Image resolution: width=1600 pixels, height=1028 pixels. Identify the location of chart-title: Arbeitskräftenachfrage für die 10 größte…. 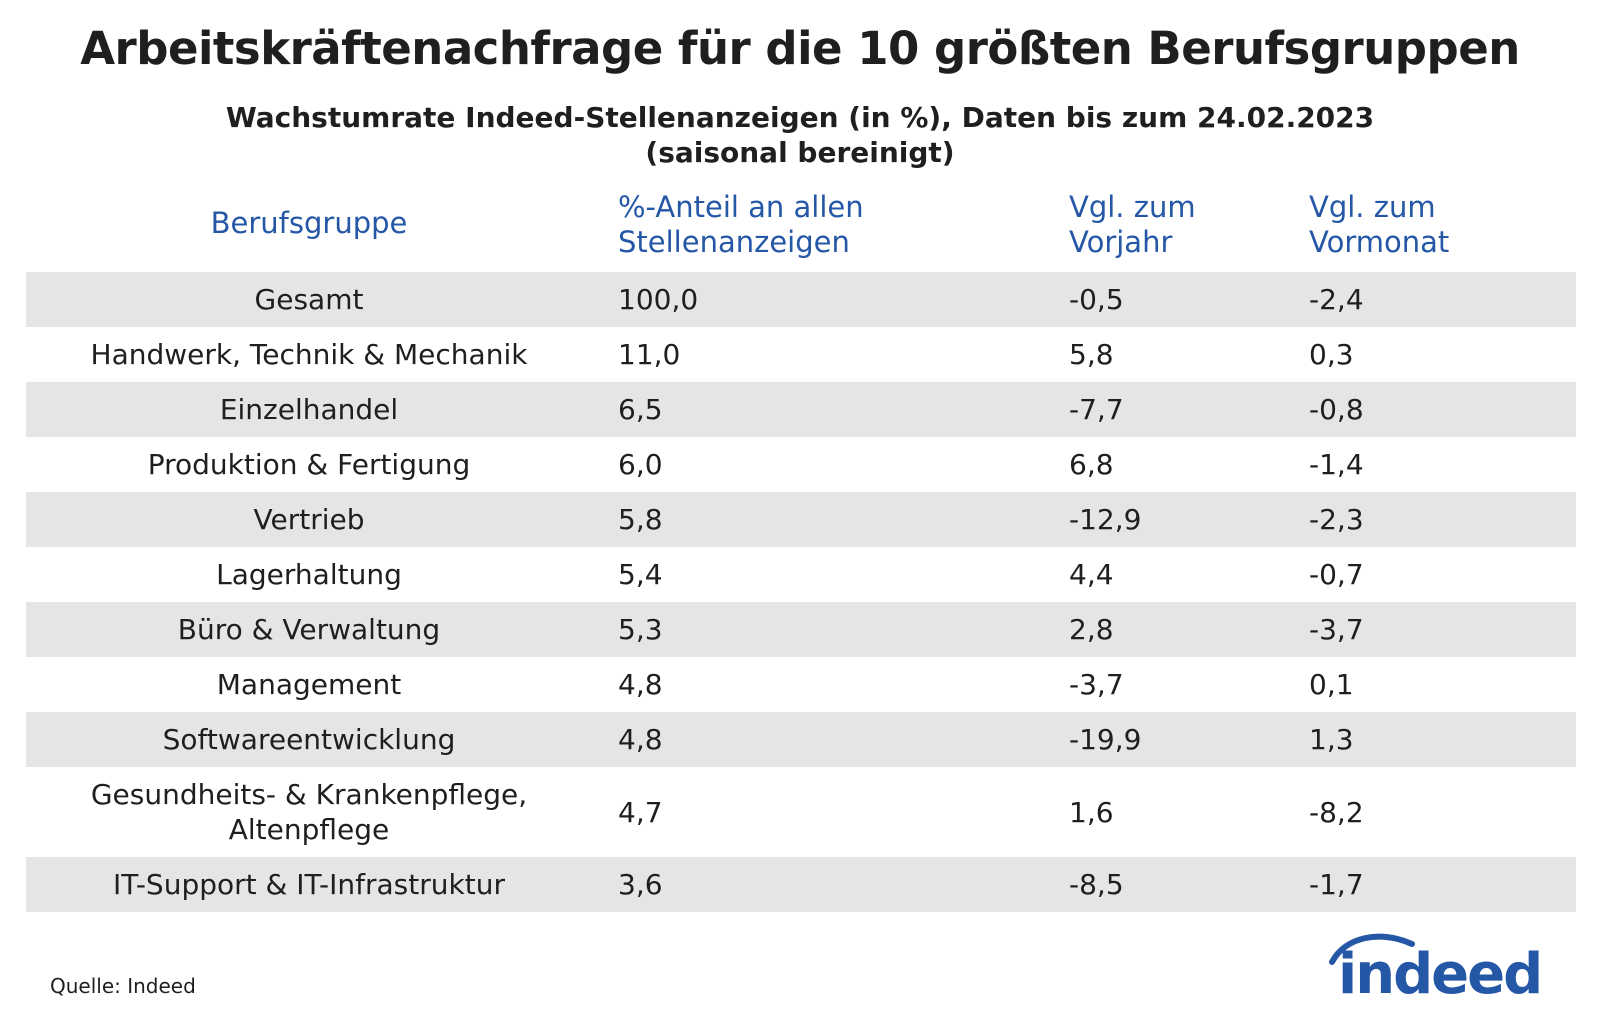
(800, 48).